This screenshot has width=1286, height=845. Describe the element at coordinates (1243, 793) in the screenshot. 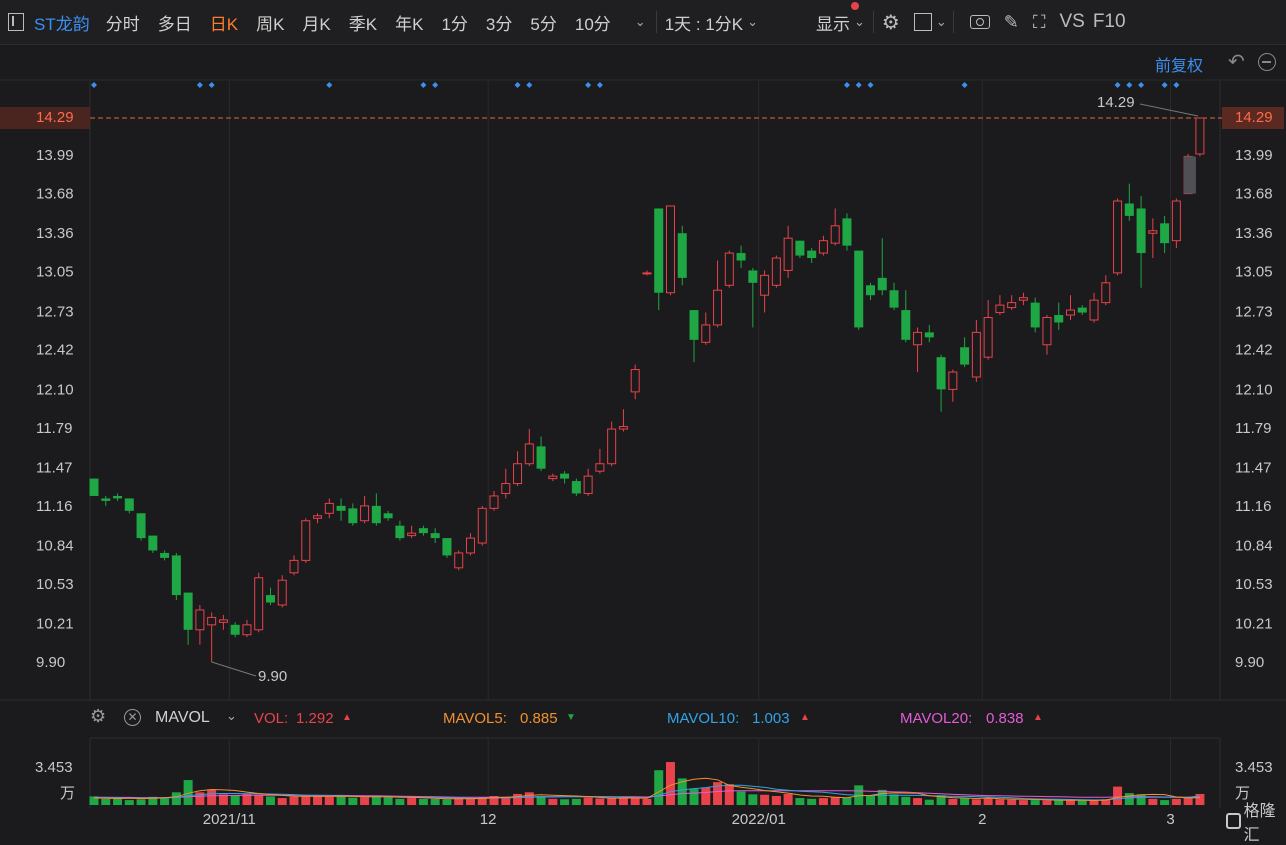

I see `volume-unit-right: 万` at that location.